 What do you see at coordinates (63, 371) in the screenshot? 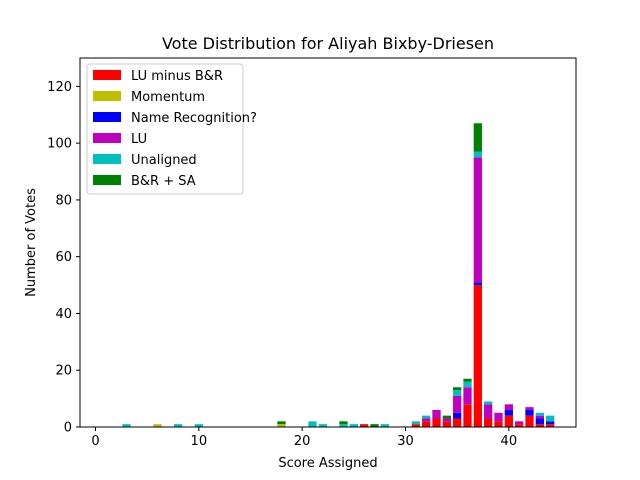
I see `y-tick-label: 20` at bounding box center [63, 371].